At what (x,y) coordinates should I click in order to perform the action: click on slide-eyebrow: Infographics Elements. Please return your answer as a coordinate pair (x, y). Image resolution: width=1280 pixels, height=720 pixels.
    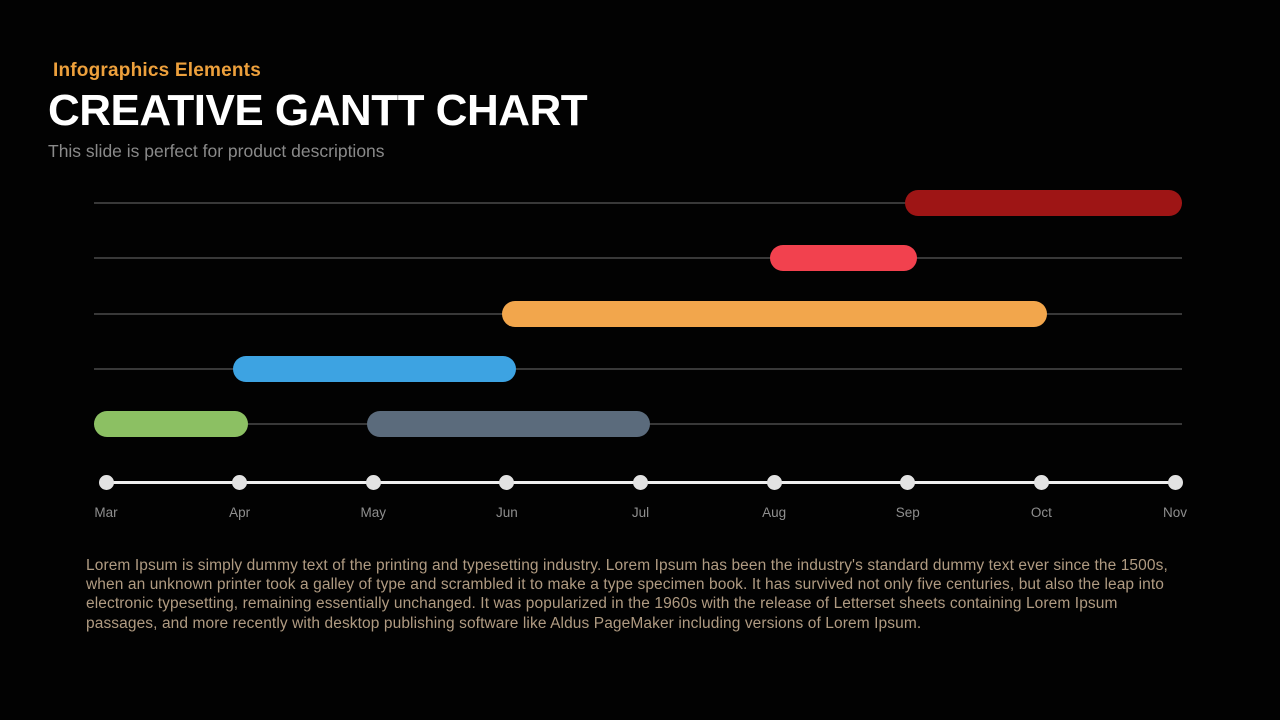
    Looking at the image, I should click on (157, 70).